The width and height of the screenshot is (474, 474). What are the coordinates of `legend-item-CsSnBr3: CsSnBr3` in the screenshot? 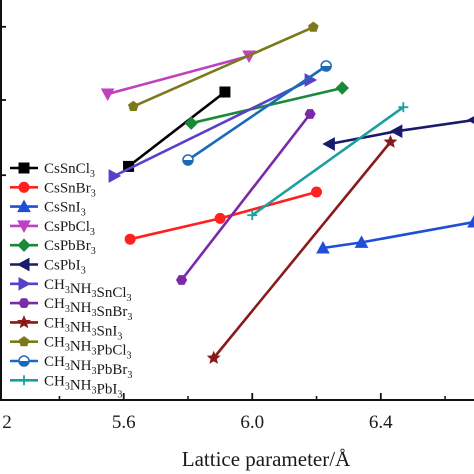 It's located at (53, 189).